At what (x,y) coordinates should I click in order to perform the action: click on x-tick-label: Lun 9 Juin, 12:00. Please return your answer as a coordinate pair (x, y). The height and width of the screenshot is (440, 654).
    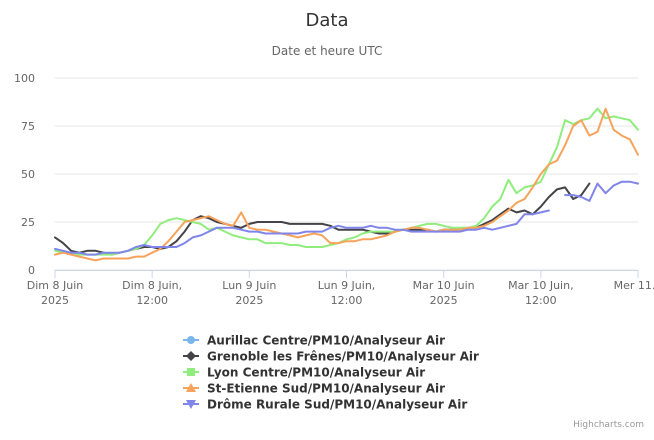
    Looking at the image, I should click on (347, 293).